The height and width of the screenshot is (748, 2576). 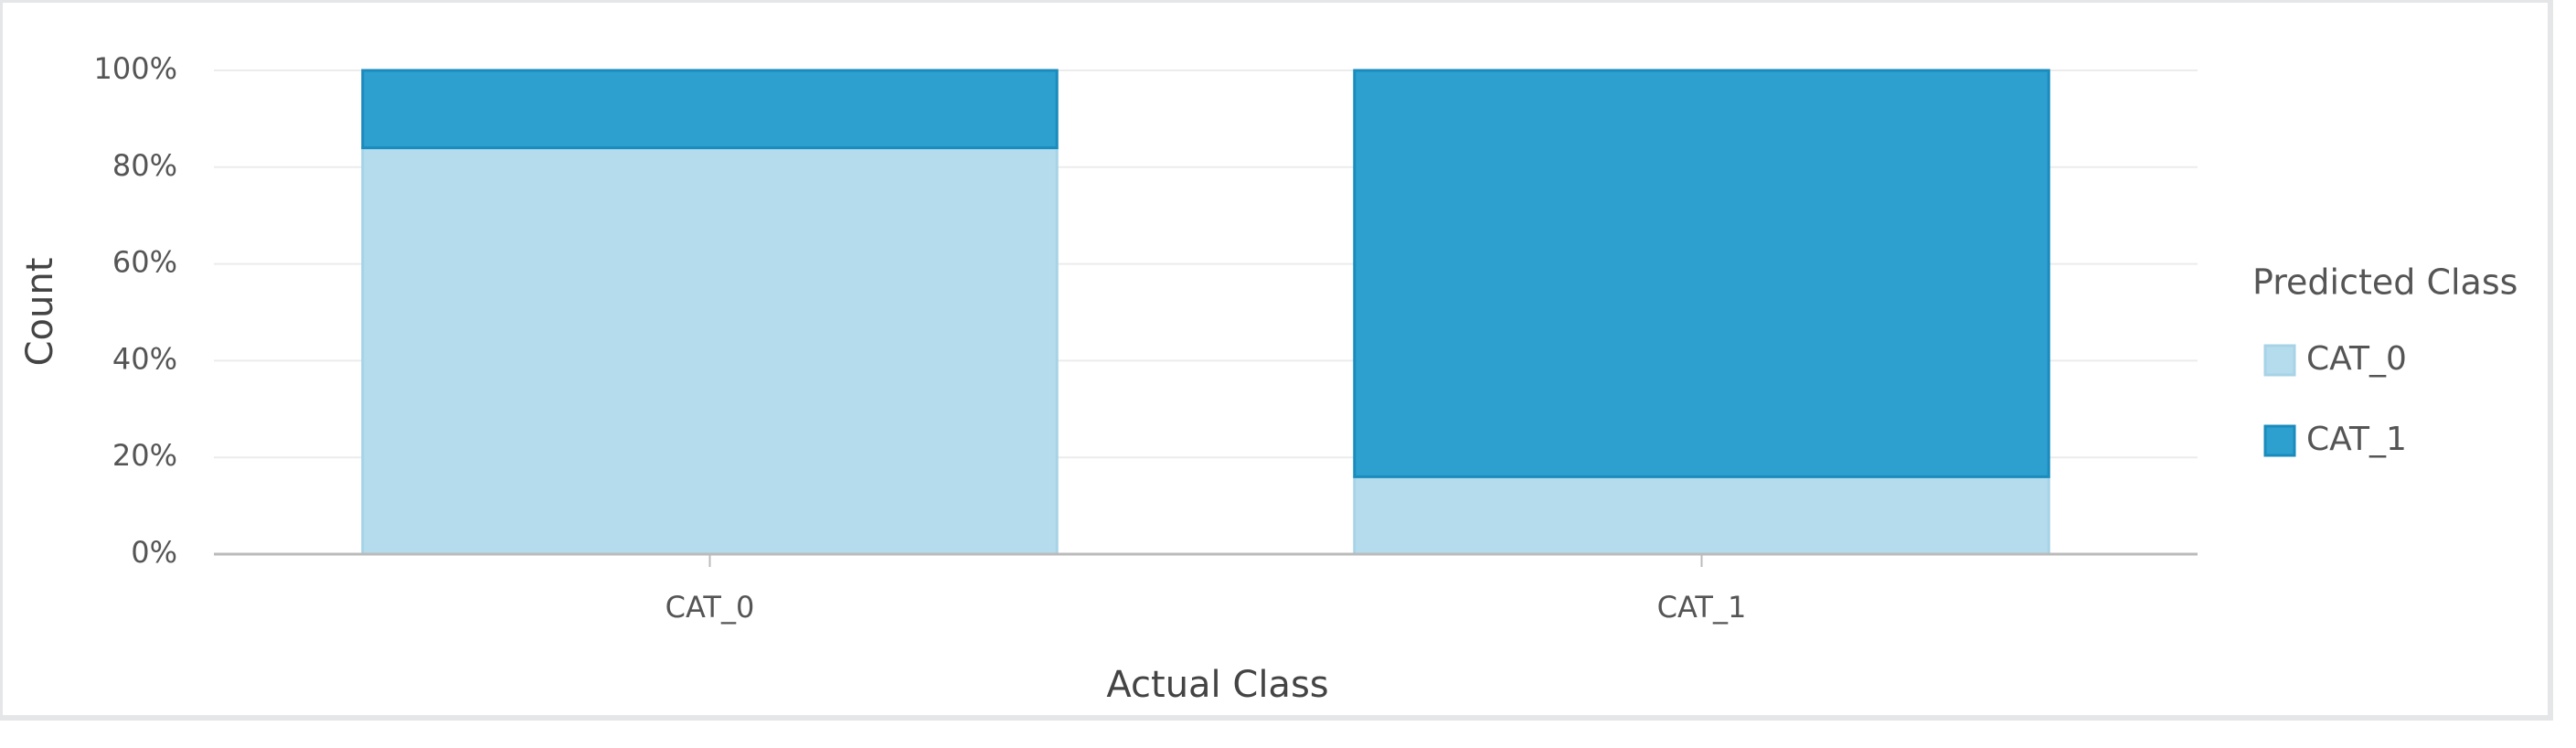 What do you see at coordinates (2356, 439) in the screenshot?
I see `legend-label: CAT_1` at bounding box center [2356, 439].